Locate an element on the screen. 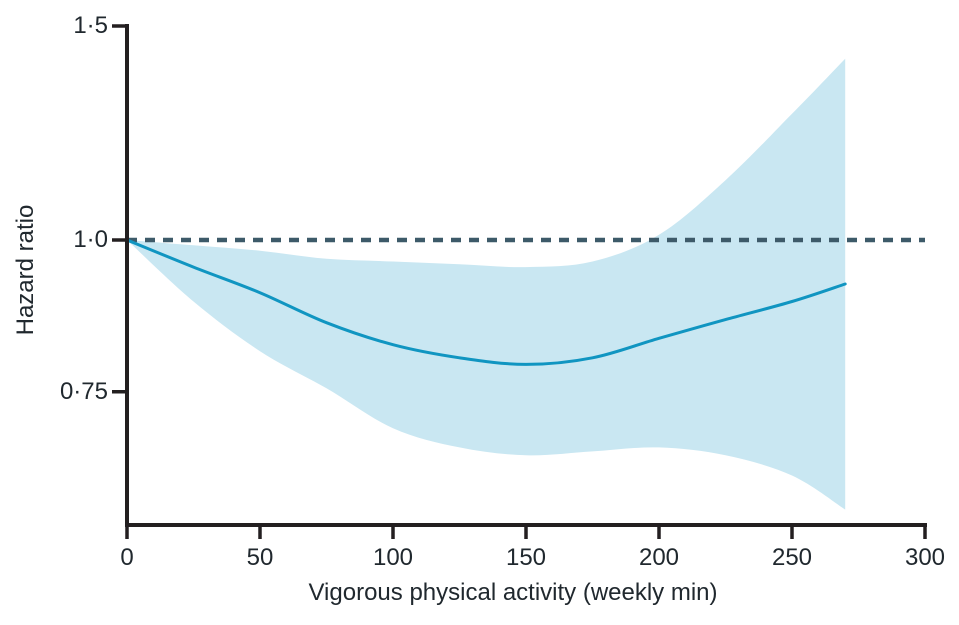  y-axis-title: Hazard ratio is located at coordinates (25, 270).